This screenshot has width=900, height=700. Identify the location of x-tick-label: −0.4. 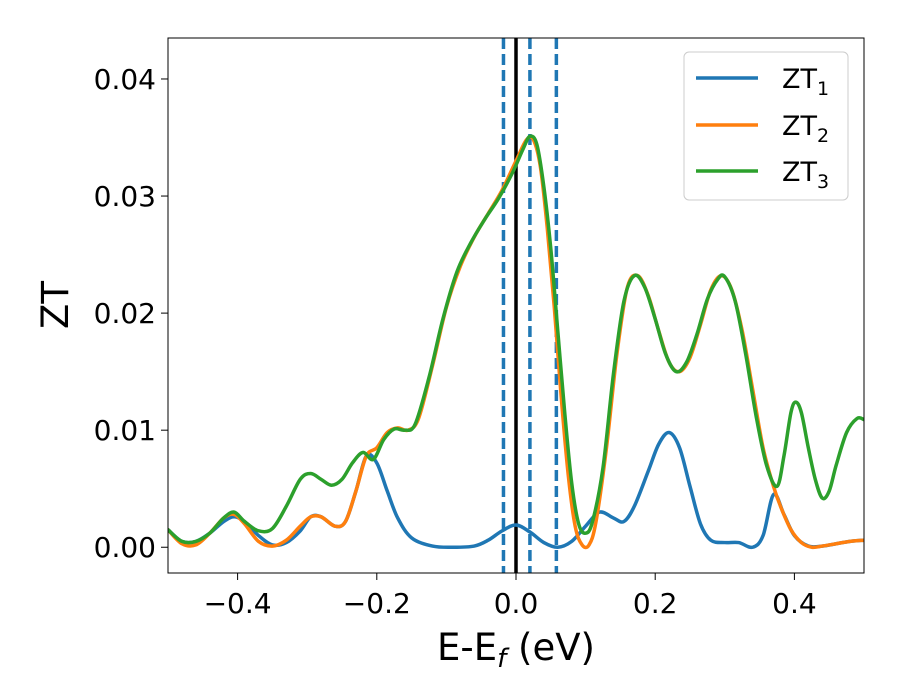
(238, 603).